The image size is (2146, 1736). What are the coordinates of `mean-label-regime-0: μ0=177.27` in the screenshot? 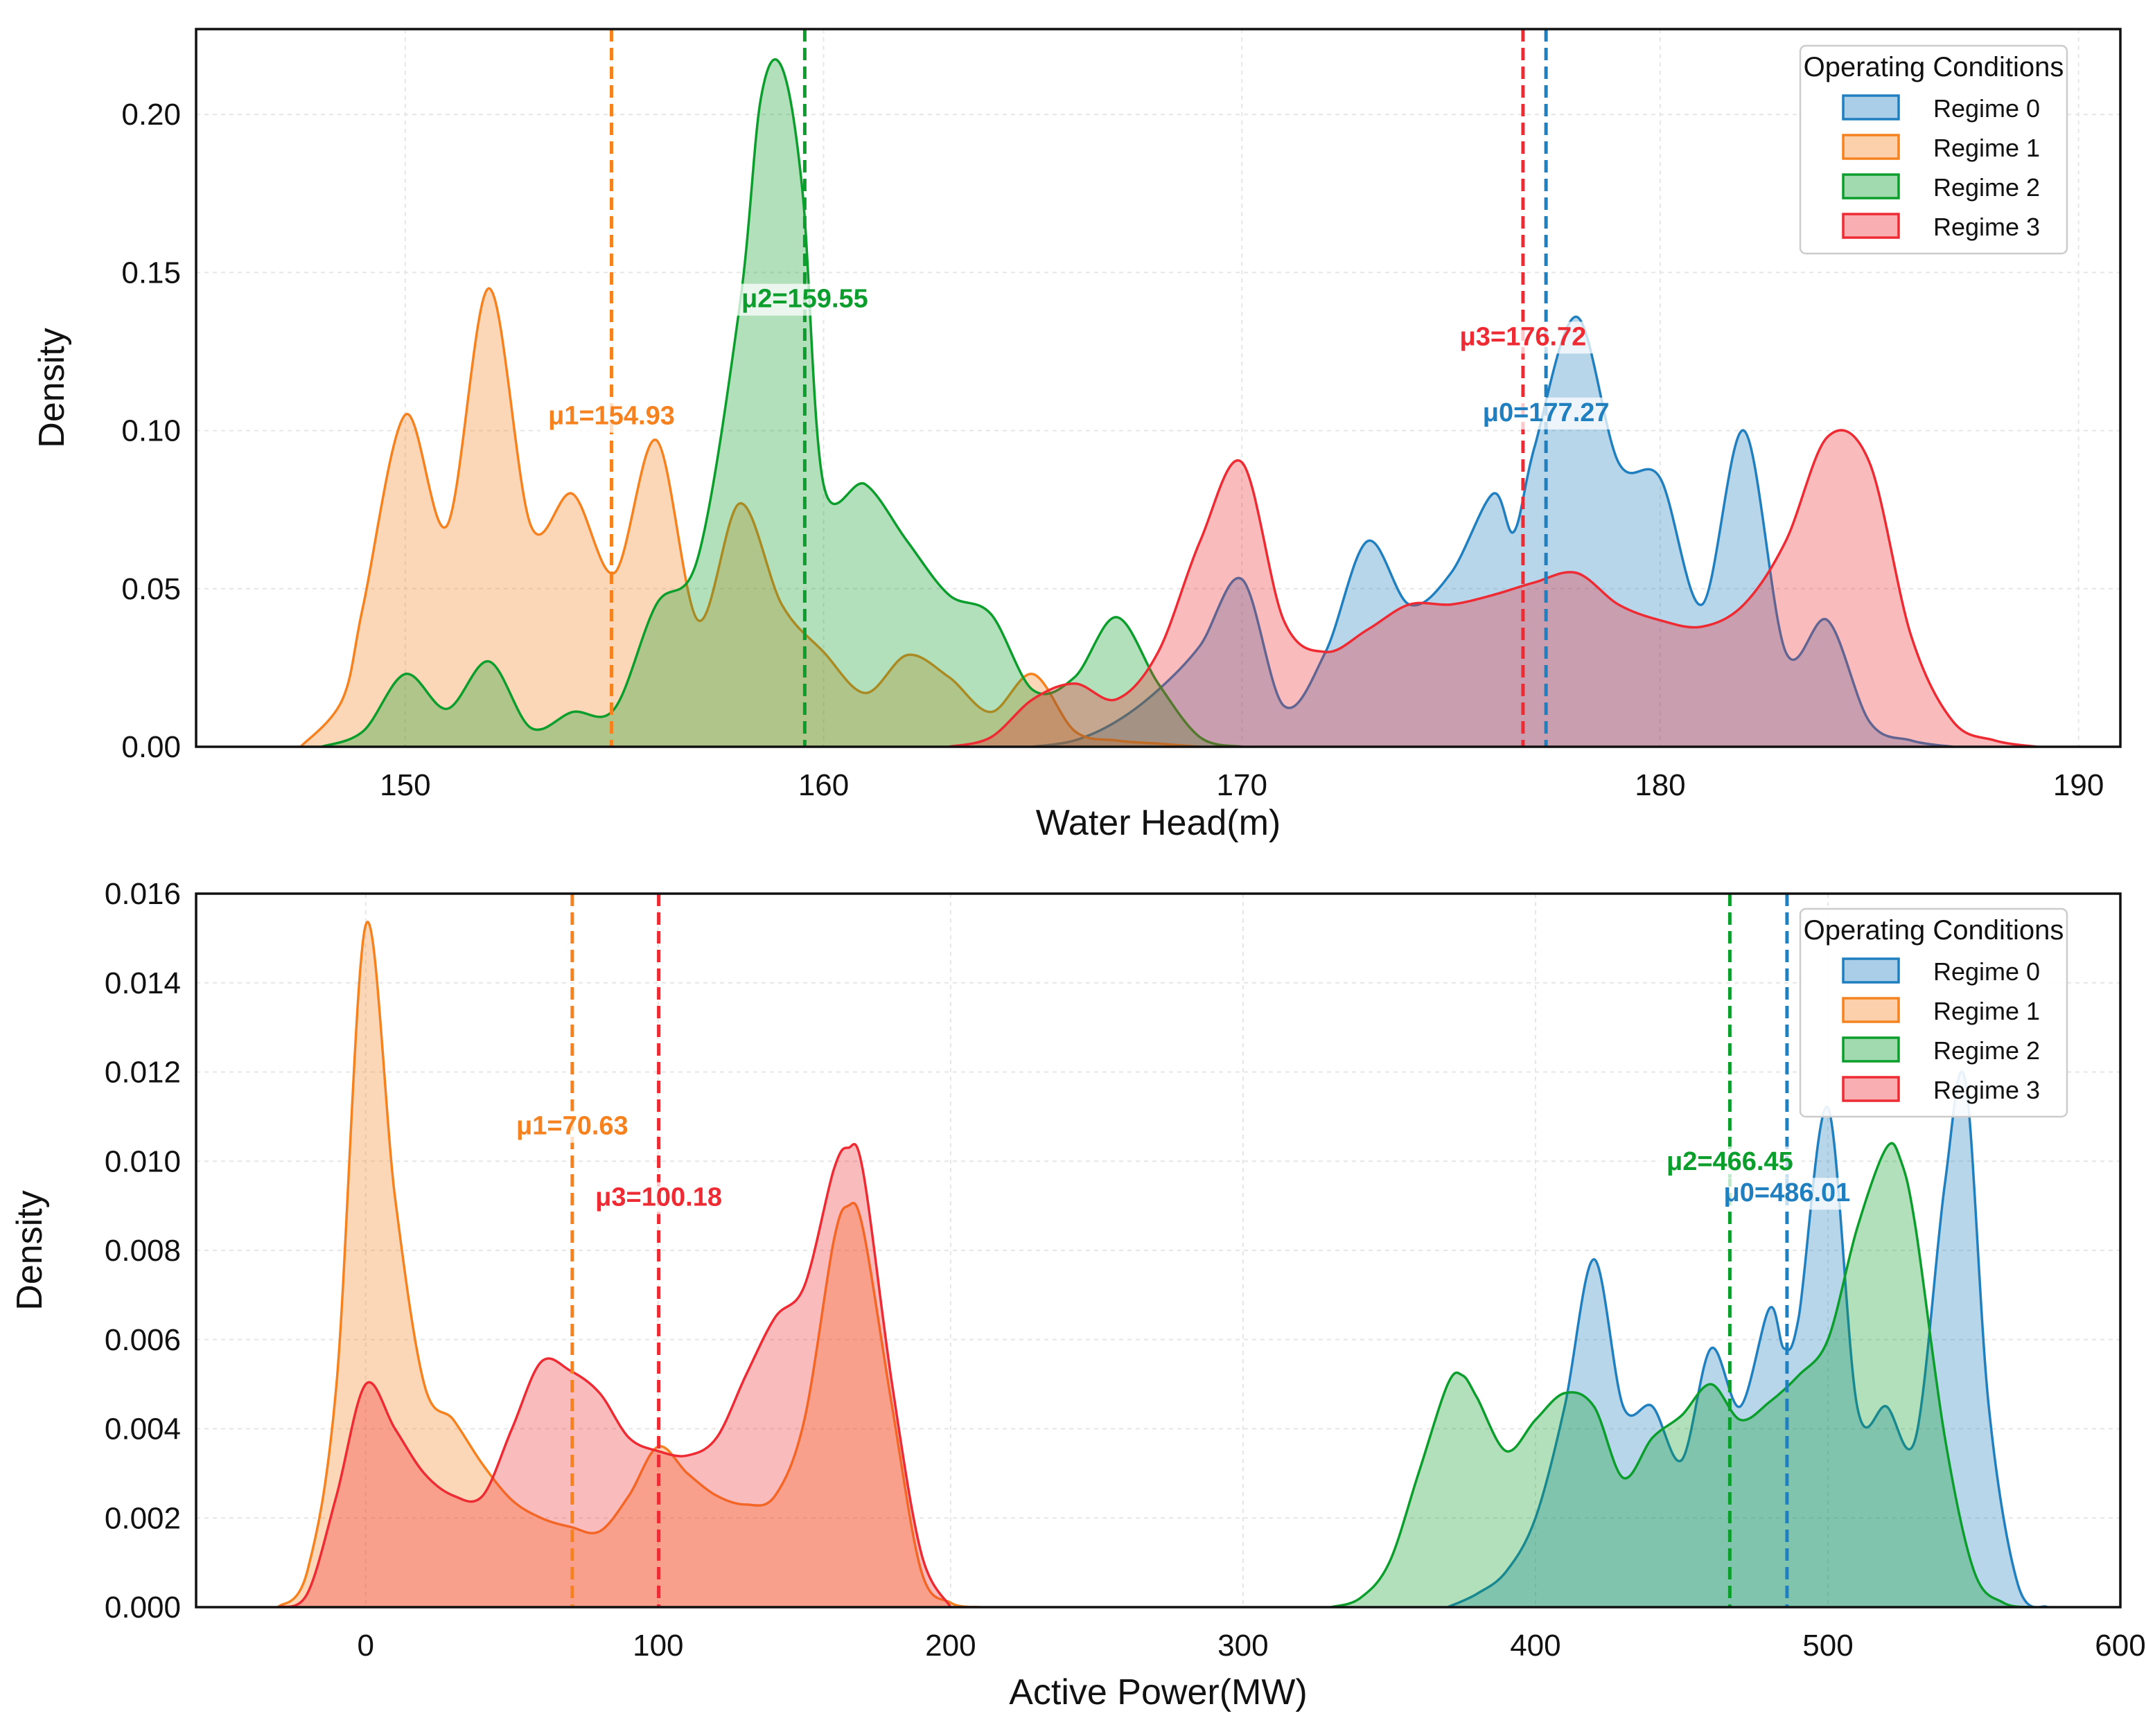 It's located at (1546, 413).